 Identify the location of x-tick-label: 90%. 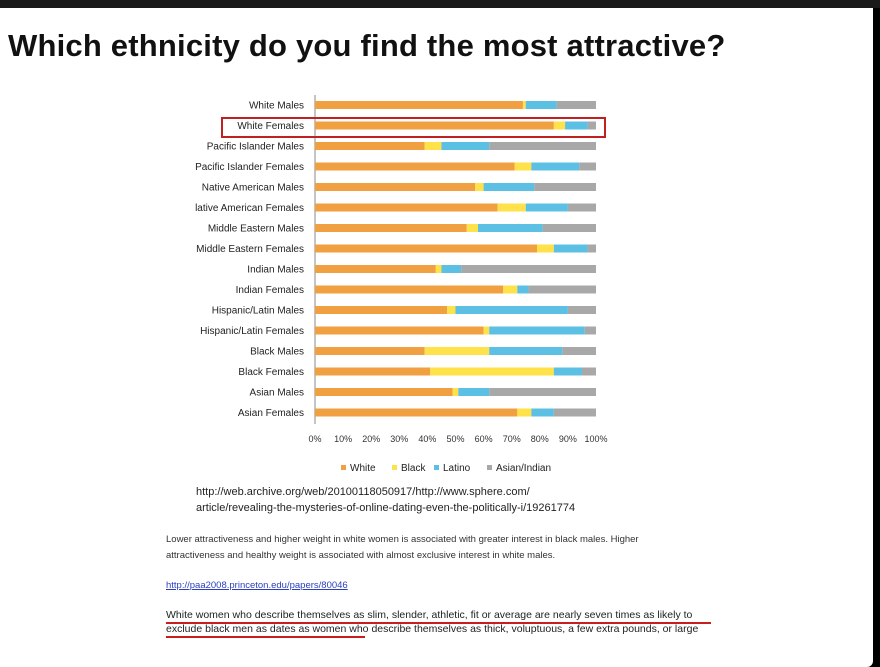
(568, 439).